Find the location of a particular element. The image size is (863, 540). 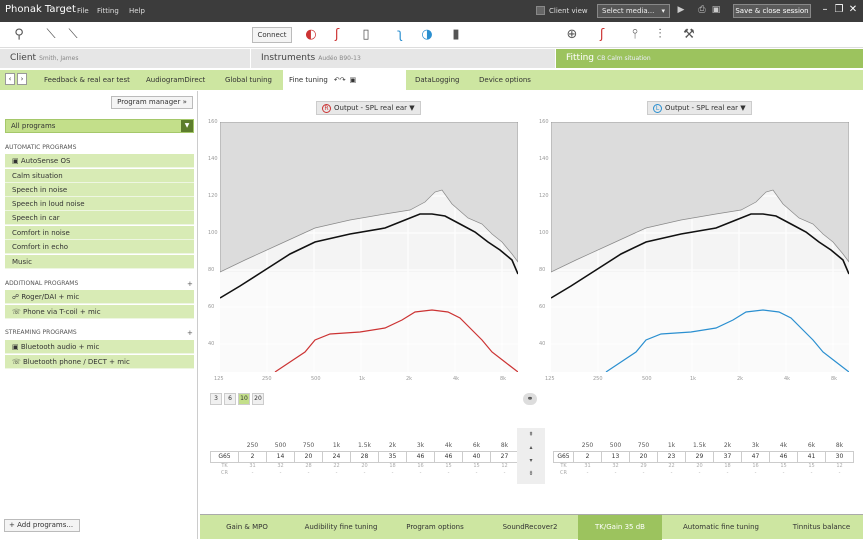

step-up-large-icon: ⇞ is located at coordinates (531, 434).